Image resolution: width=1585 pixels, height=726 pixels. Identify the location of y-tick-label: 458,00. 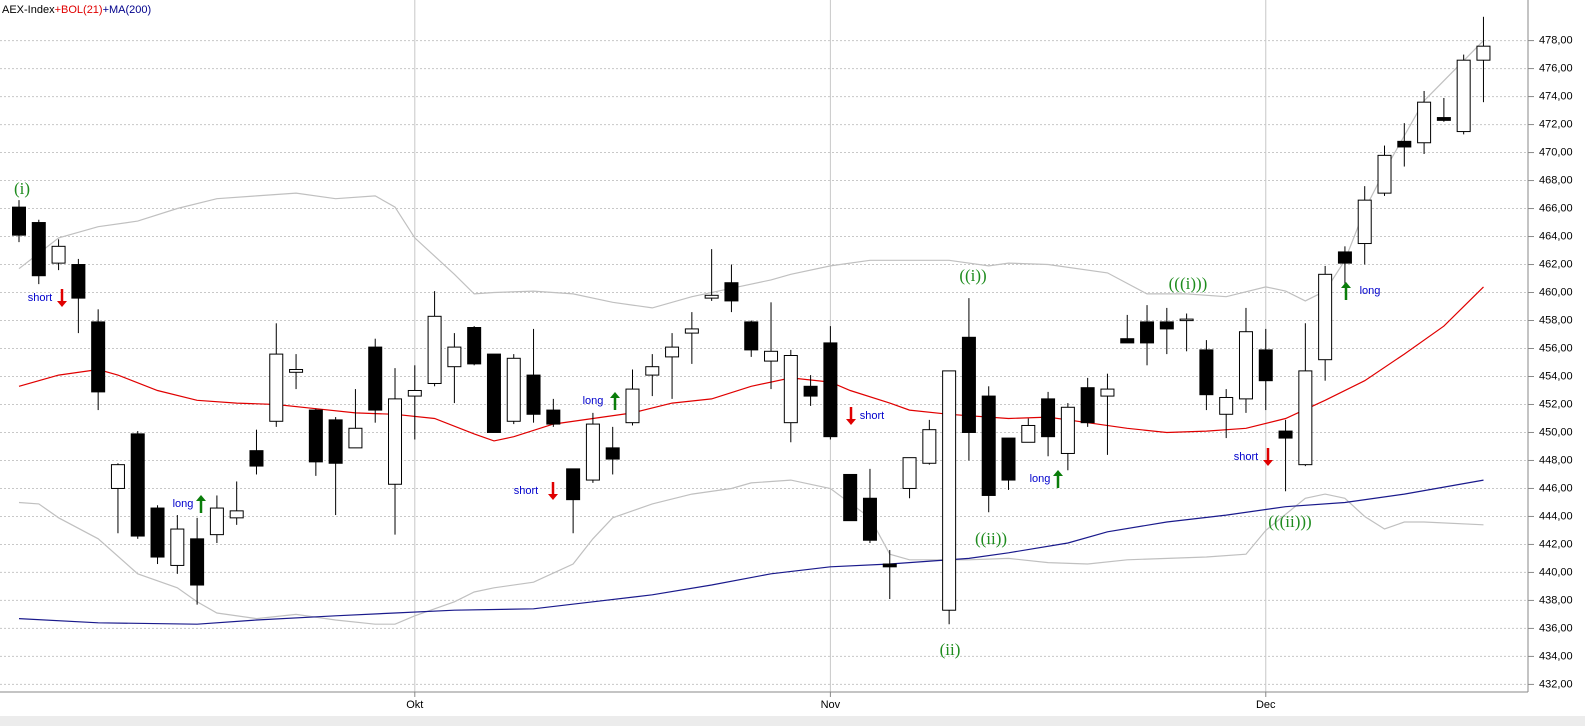
(1556, 320).